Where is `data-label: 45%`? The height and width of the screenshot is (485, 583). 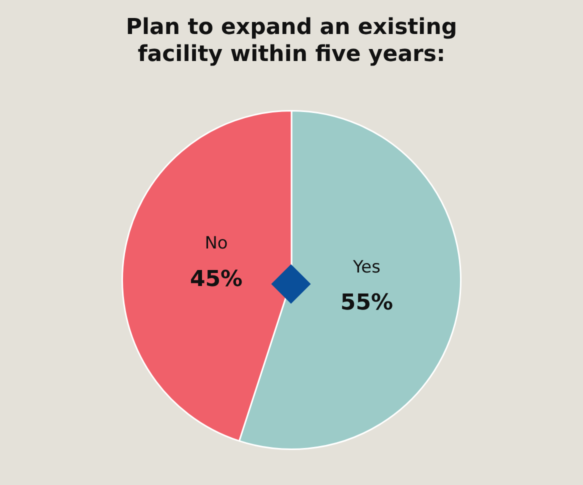 data-label: 45% is located at coordinates (216, 279).